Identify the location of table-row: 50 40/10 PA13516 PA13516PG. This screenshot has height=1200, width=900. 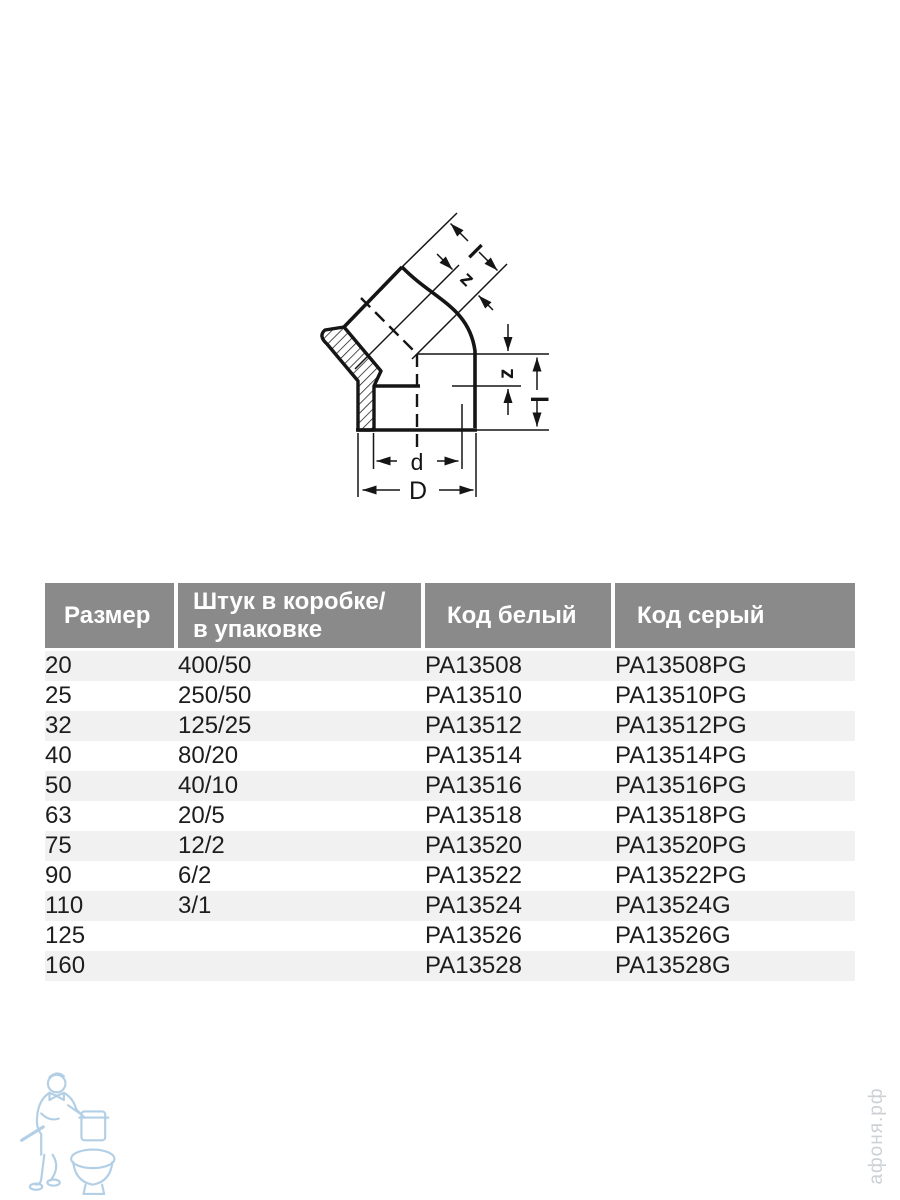
(450, 786).